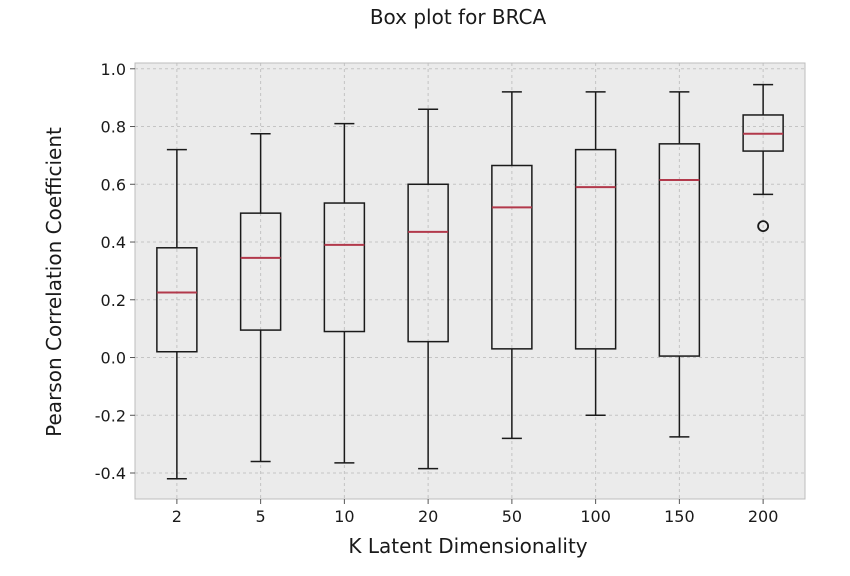  What do you see at coordinates (110, 415) in the screenshot?
I see `y-tick-label: -0.2` at bounding box center [110, 415].